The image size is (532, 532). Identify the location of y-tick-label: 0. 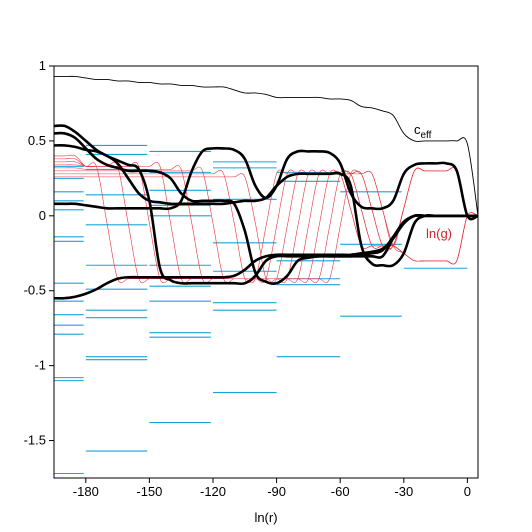
(42, 215).